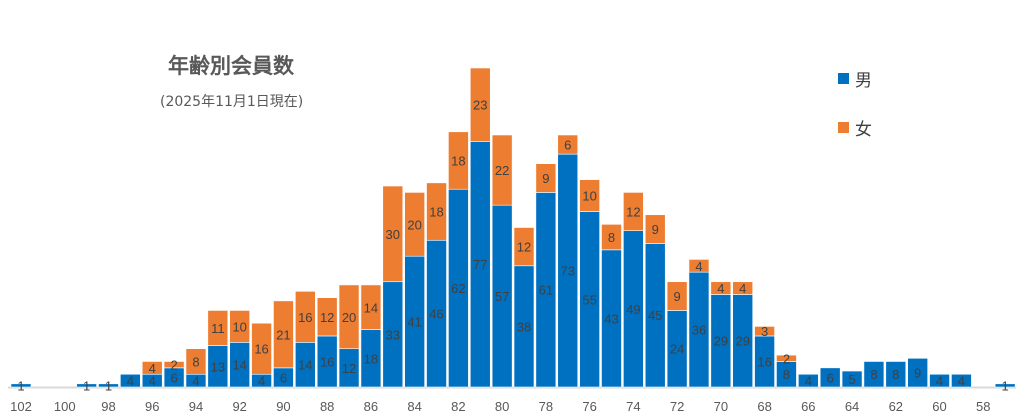  What do you see at coordinates (480, 264) in the screenshot?
I see `label-male-81: 77` at bounding box center [480, 264].